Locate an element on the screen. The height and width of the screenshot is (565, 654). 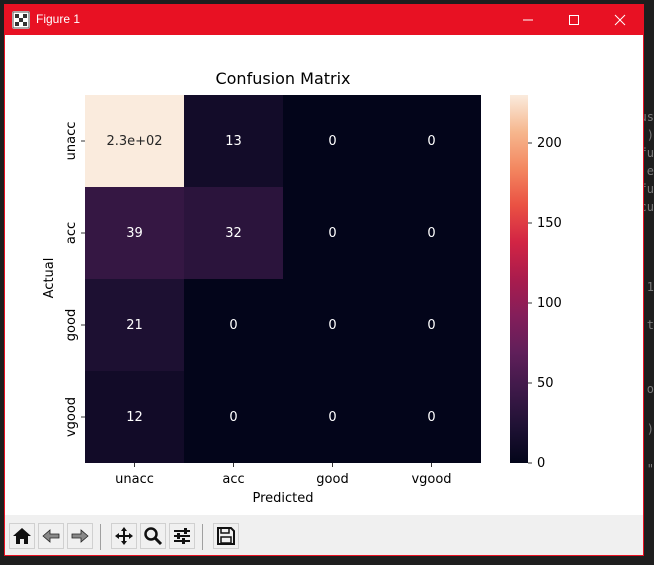
colorbar-tick-label: 0 is located at coordinates (541, 463).